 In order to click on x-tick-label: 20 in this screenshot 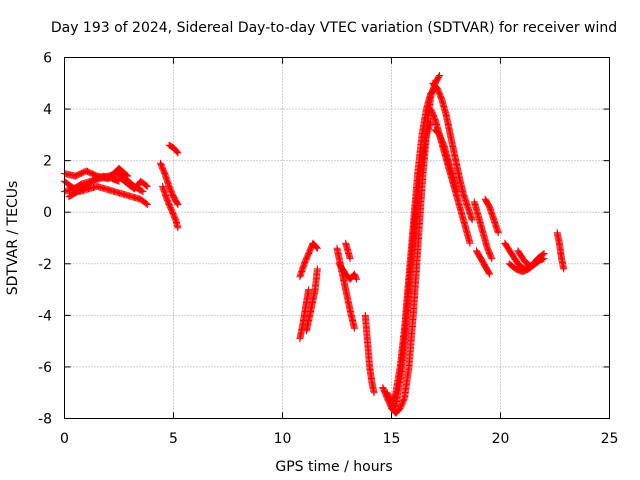, I will do `click(501, 439)`.